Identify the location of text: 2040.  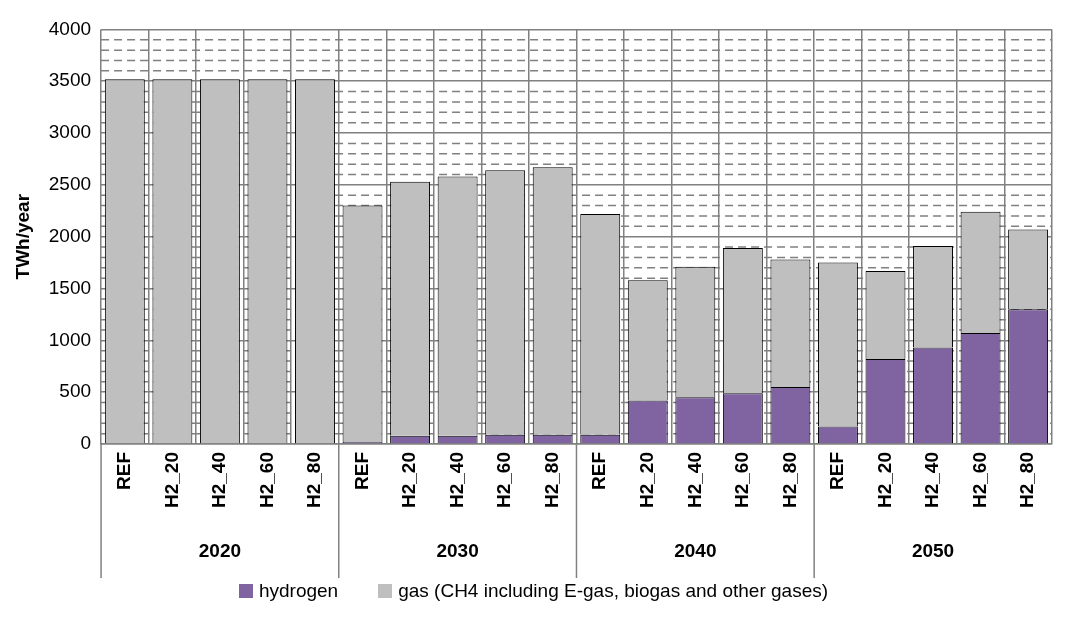
(695, 551).